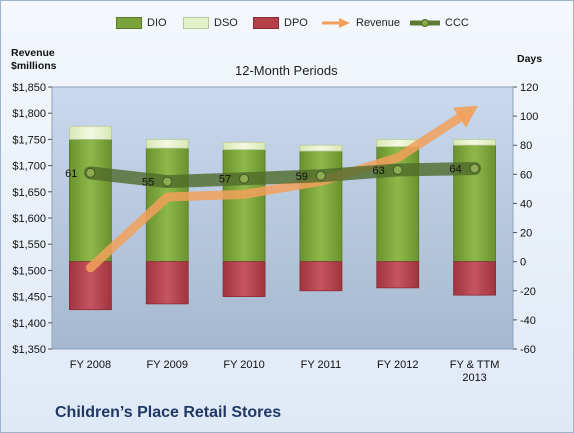 Image resolution: width=574 pixels, height=433 pixels. What do you see at coordinates (71, 174) in the screenshot?
I see `ccc-data-label: 61` at bounding box center [71, 174].